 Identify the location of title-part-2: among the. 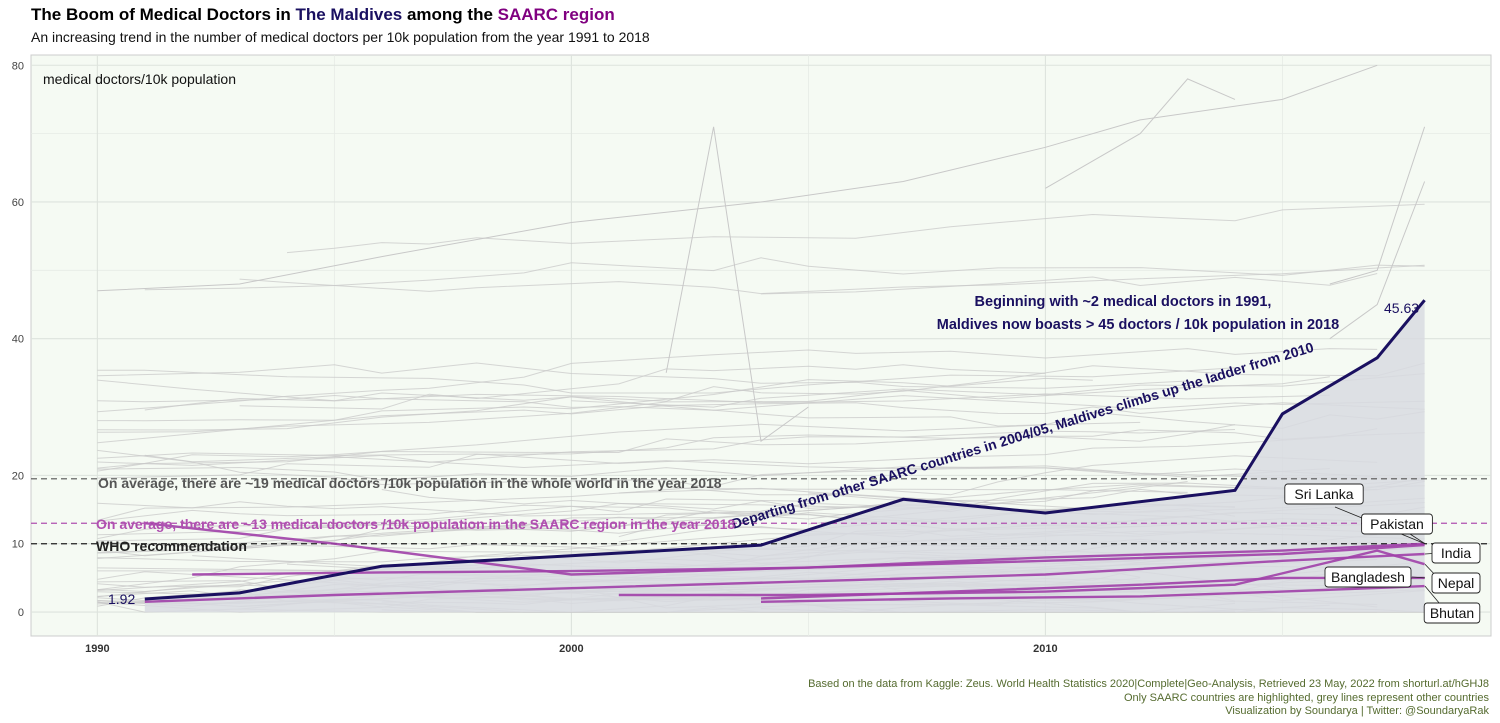
(450, 14).